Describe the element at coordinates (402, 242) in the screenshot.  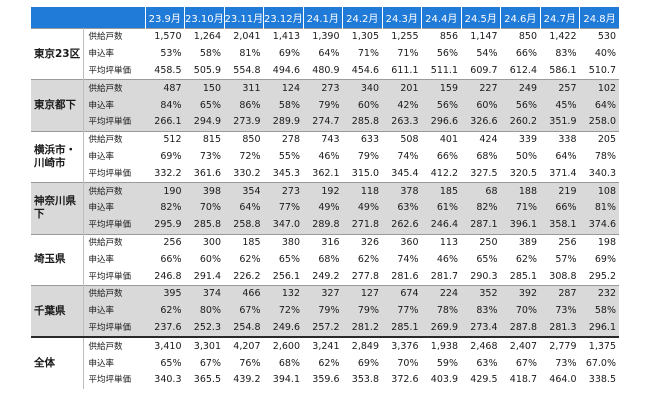
I see `value-cell: 360` at that location.